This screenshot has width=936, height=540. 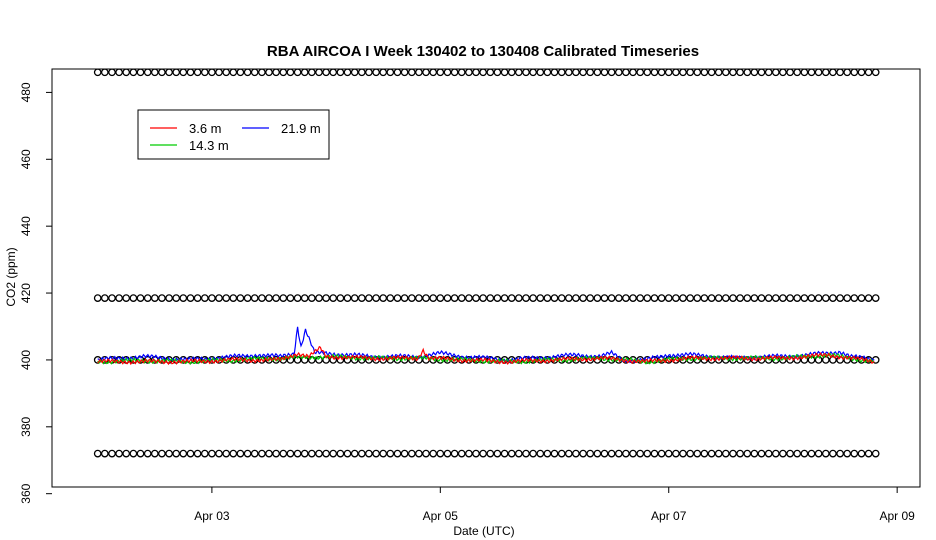 I want to click on legend-entry-label: 14.3 m, so click(x=209, y=145).